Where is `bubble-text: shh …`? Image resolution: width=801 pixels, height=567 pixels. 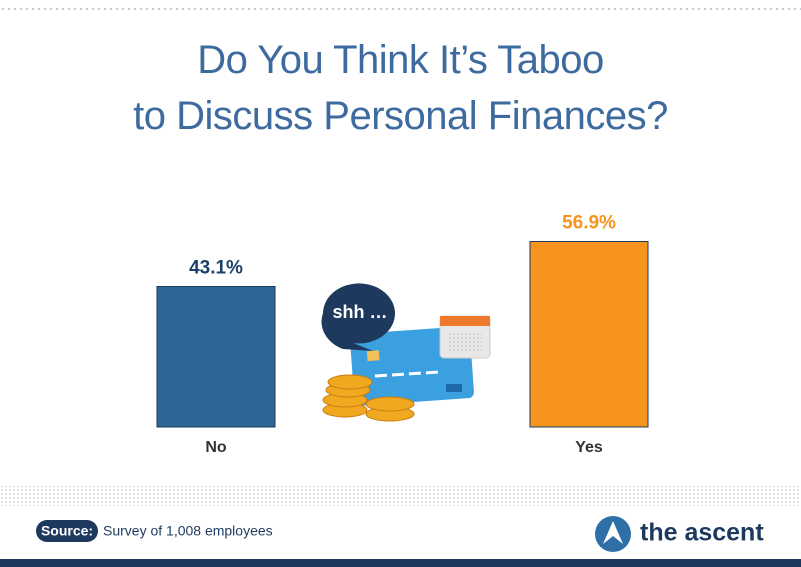 bubble-text: shh … is located at coordinates (359, 312).